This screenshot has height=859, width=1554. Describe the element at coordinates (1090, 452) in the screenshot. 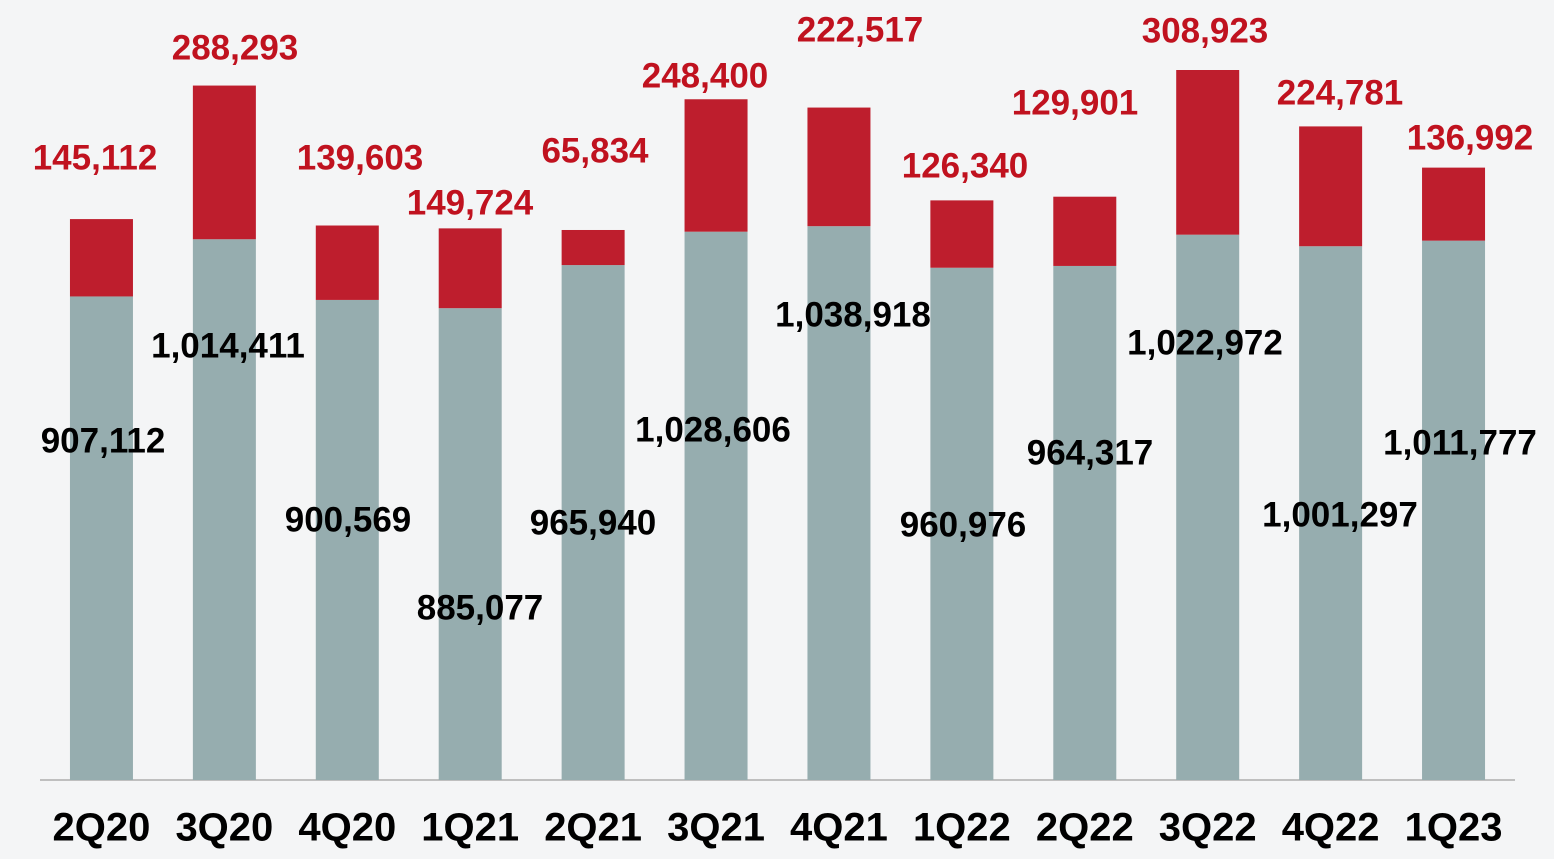

I see `value-label: 964,317` at that location.